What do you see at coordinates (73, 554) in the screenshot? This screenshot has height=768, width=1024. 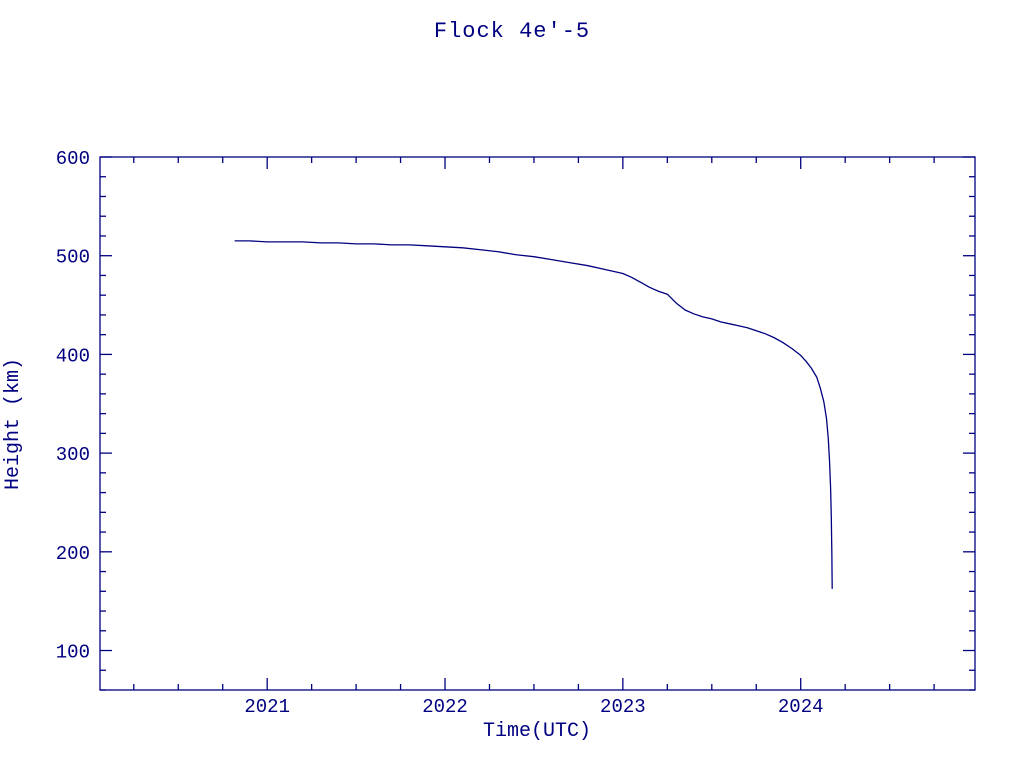 I see `y-tick-label: 200` at bounding box center [73, 554].